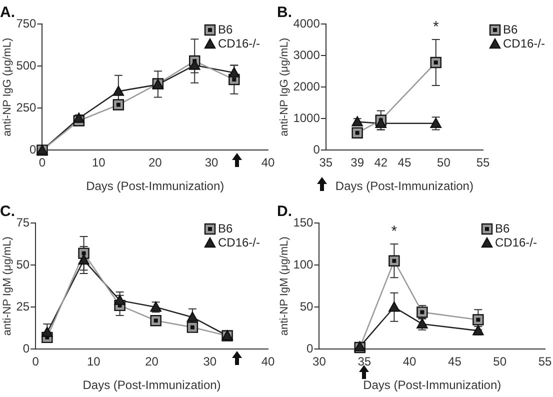 Image resolution: width=553 pixels, height=397 pixels. I want to click on y-tick-label: 150, so click(303, 222).